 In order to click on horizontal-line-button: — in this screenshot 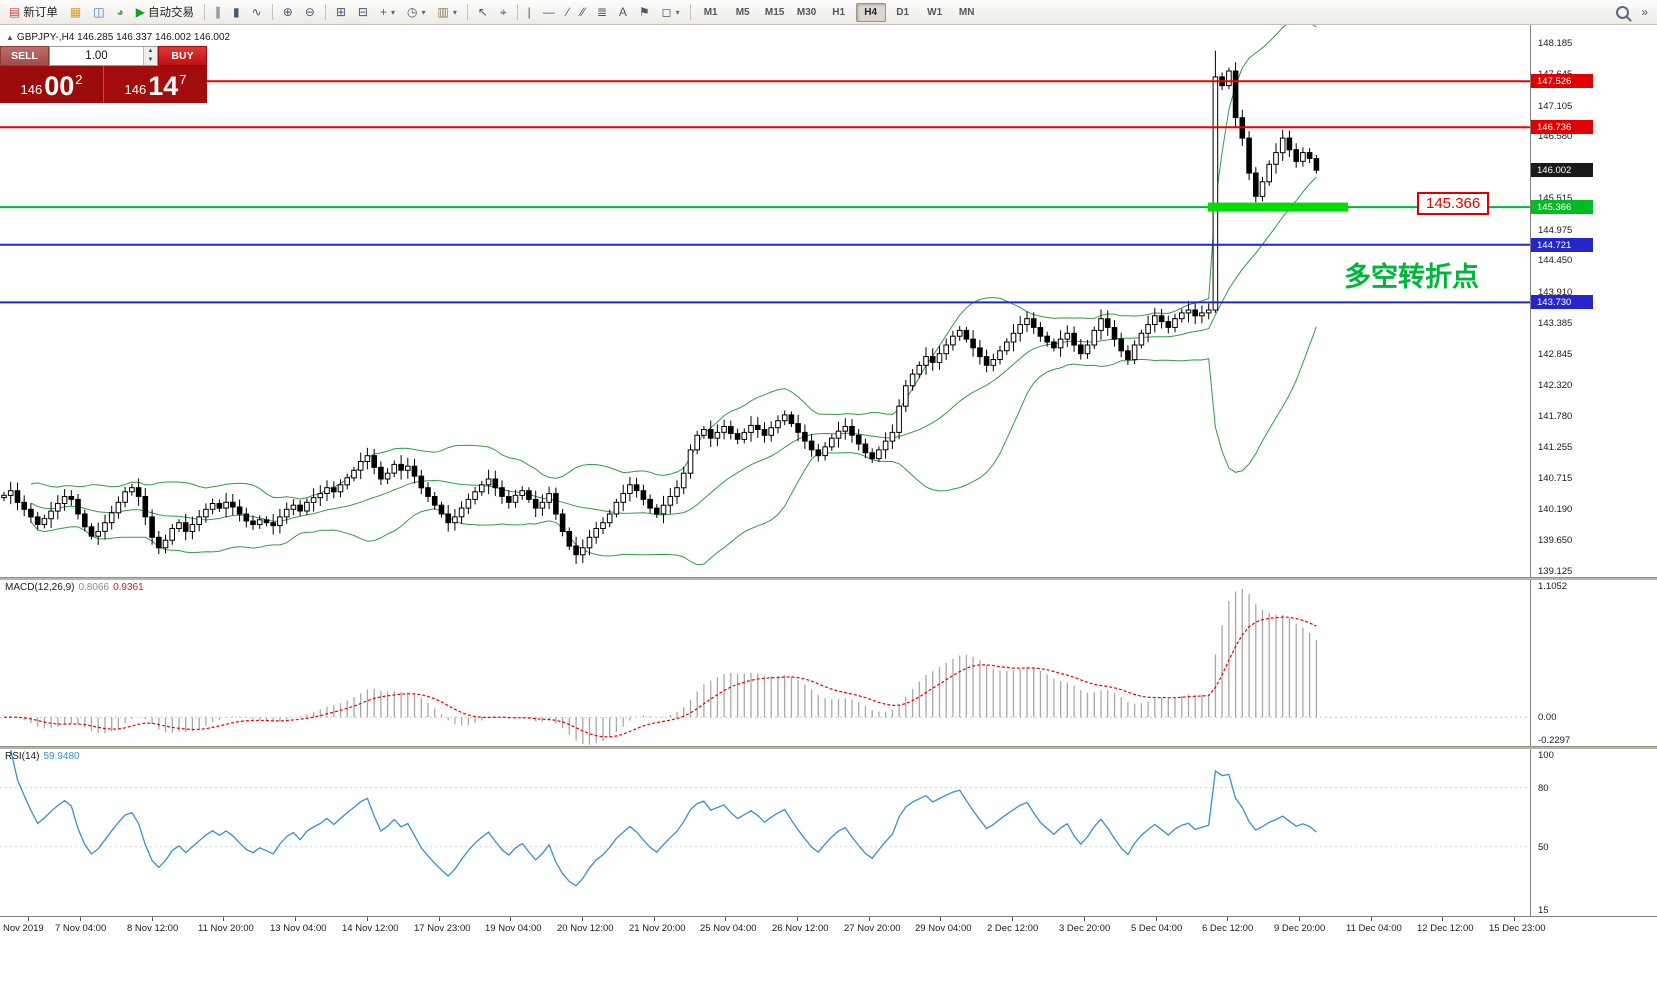, I will do `click(549, 12)`.